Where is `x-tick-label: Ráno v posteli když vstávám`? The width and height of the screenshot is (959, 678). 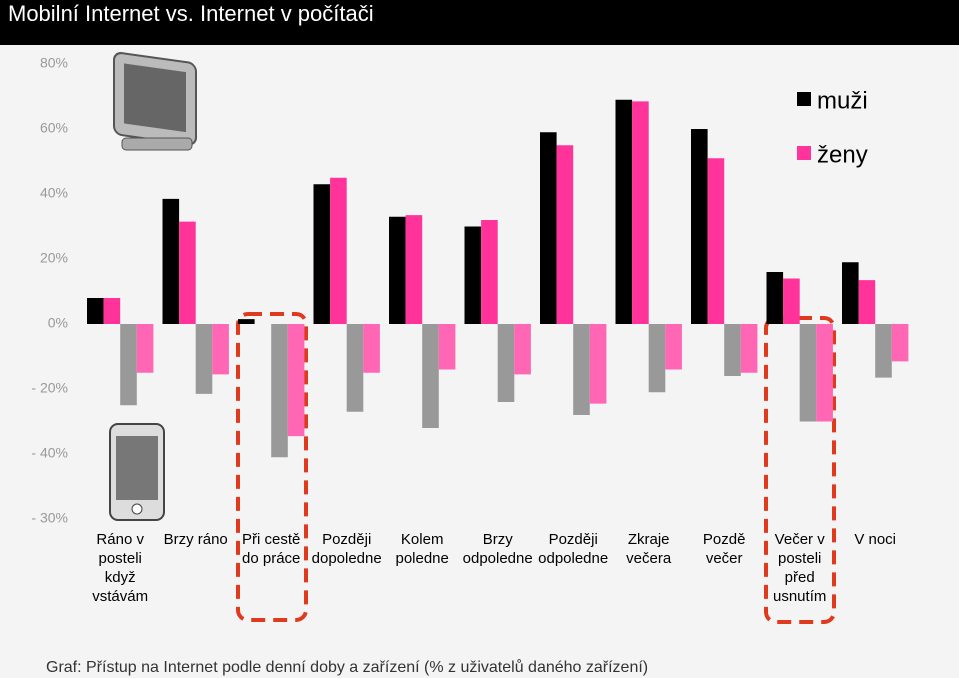 x-tick-label: Ráno v posteli když vstávám is located at coordinates (120, 568).